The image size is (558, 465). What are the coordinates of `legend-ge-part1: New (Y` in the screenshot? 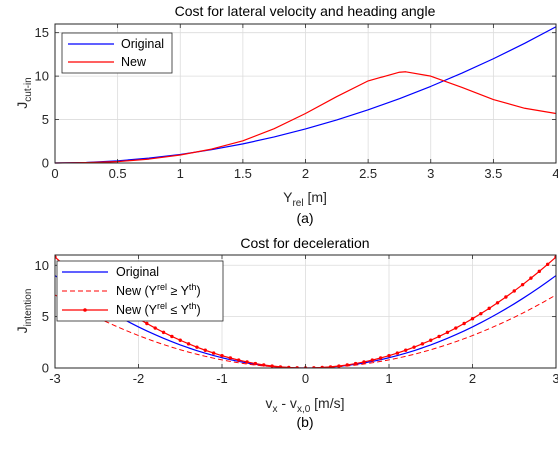 It's located at (137, 291).